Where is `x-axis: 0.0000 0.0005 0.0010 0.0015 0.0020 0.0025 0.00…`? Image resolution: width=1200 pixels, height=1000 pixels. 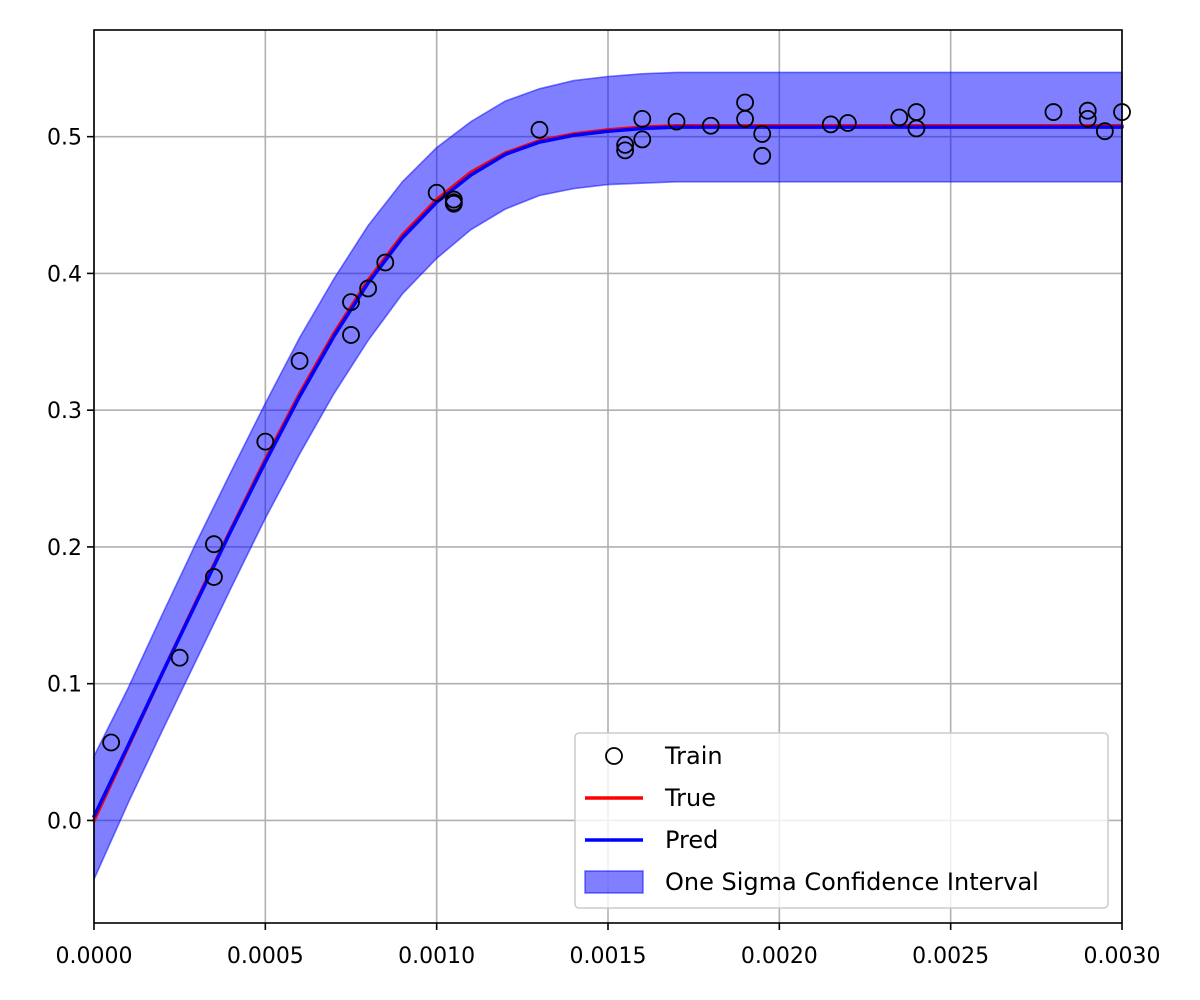
x-axis: 0.0000 0.0005 0.0010 0.0015 0.0020 0.0025 0.00… is located at coordinates (608, 946).